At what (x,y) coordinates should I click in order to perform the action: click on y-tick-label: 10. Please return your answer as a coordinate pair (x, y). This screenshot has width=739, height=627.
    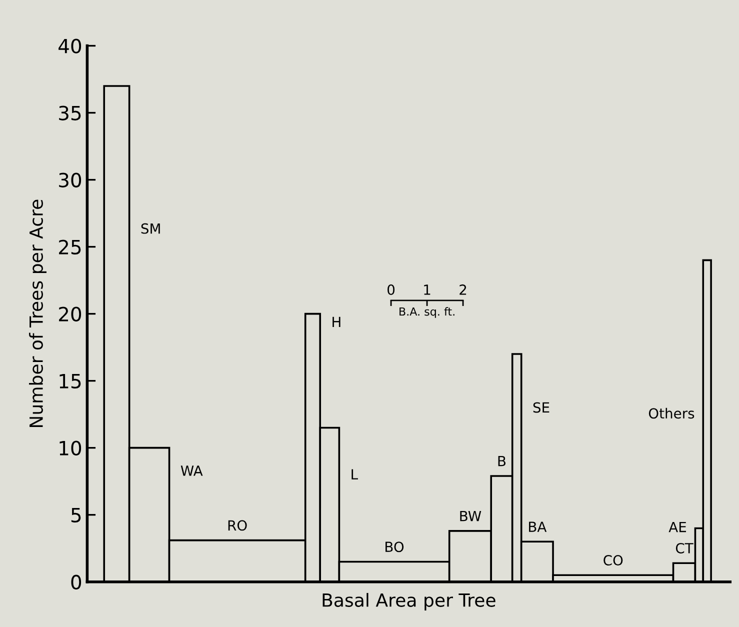
    Looking at the image, I should click on (71, 448).